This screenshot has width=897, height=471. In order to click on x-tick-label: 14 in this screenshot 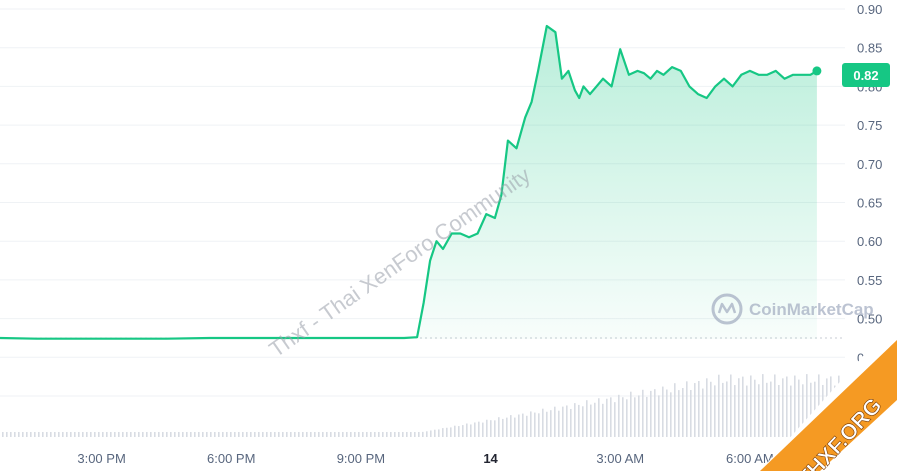, I will do `click(490, 458)`.